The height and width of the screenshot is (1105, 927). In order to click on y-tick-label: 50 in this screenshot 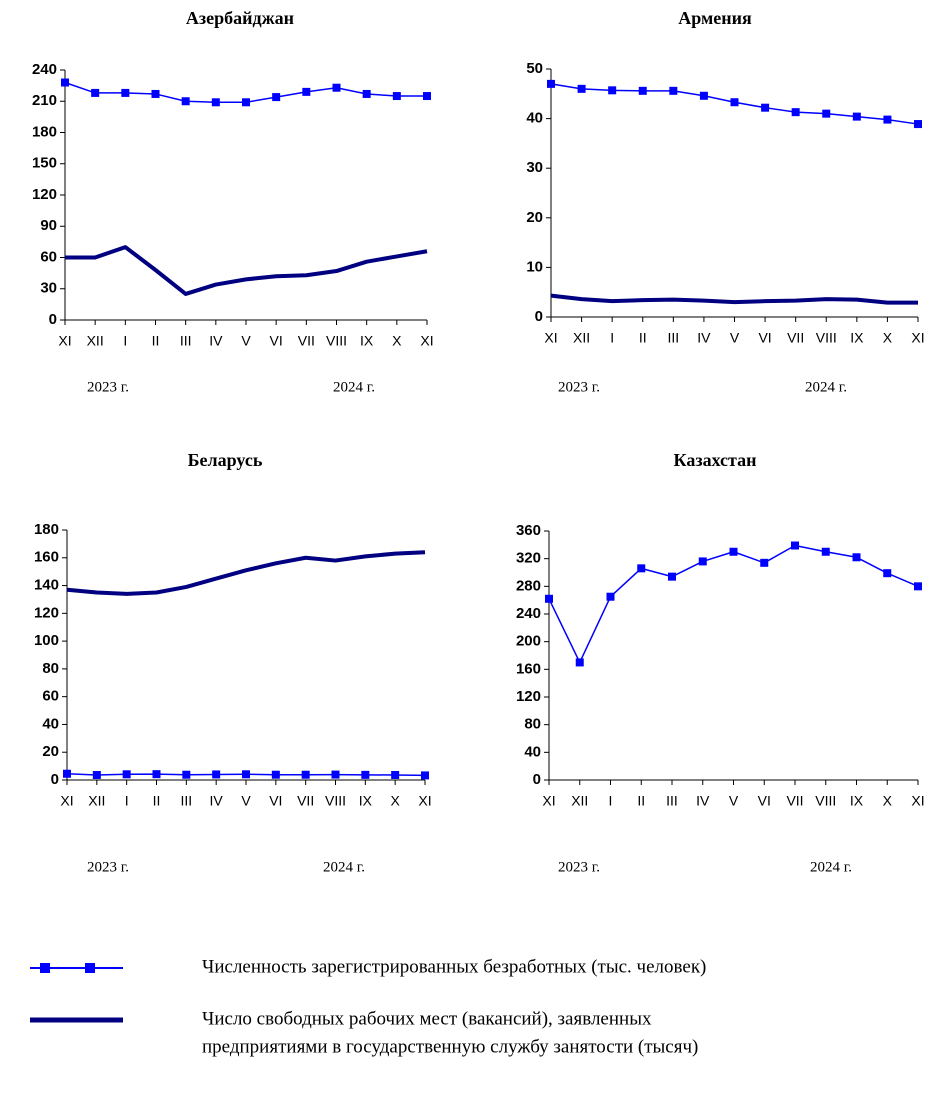, I will do `click(534, 68)`.